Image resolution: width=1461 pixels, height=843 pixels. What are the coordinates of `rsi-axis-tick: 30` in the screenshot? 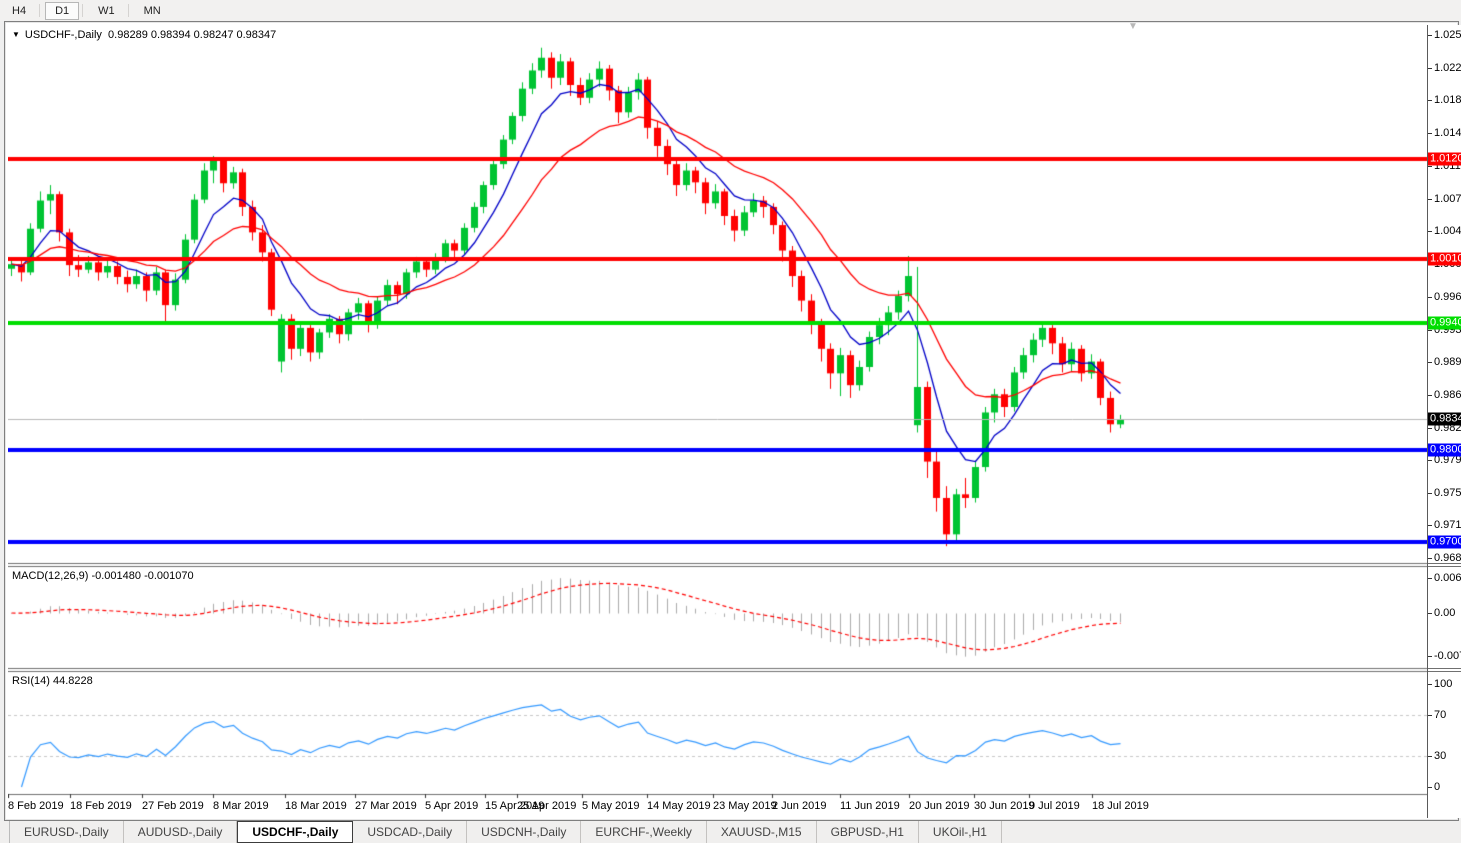 It's located at (1437, 756).